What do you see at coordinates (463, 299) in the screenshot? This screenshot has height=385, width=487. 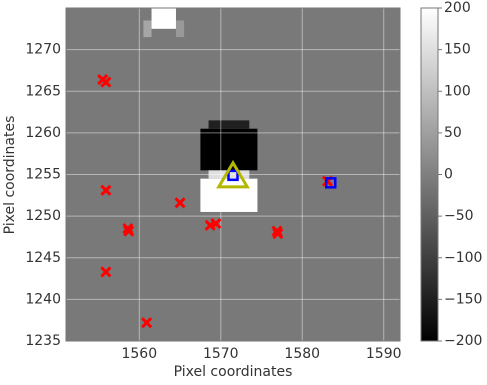 I see `colorbar-tick-label: −150` at bounding box center [463, 299].